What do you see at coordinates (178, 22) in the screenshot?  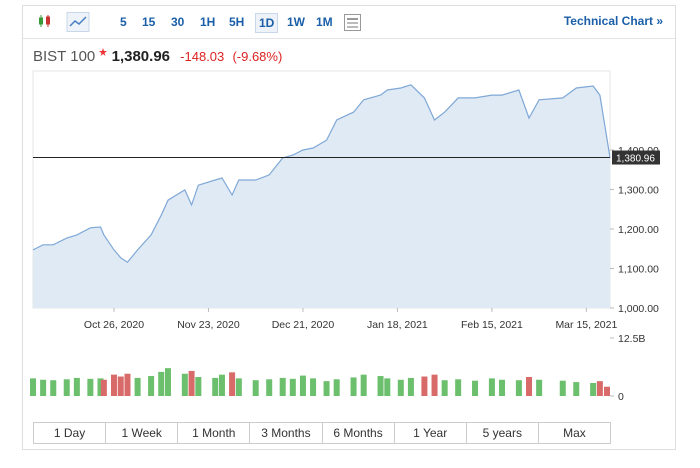 I see `interval-button: 30` at bounding box center [178, 22].